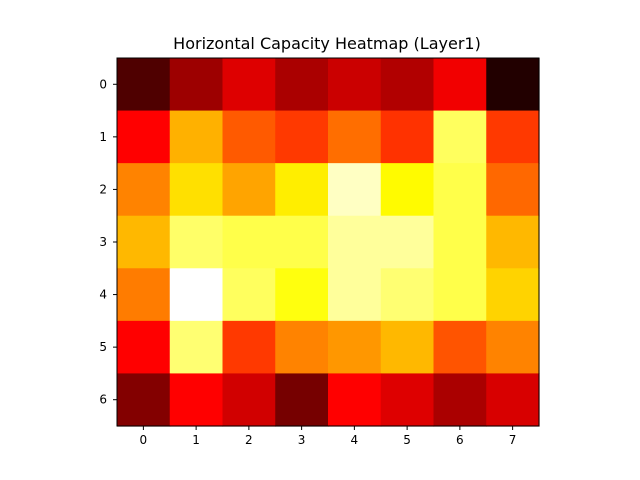  What do you see at coordinates (103, 295) in the screenshot?
I see `y-tick-label: 4` at bounding box center [103, 295].